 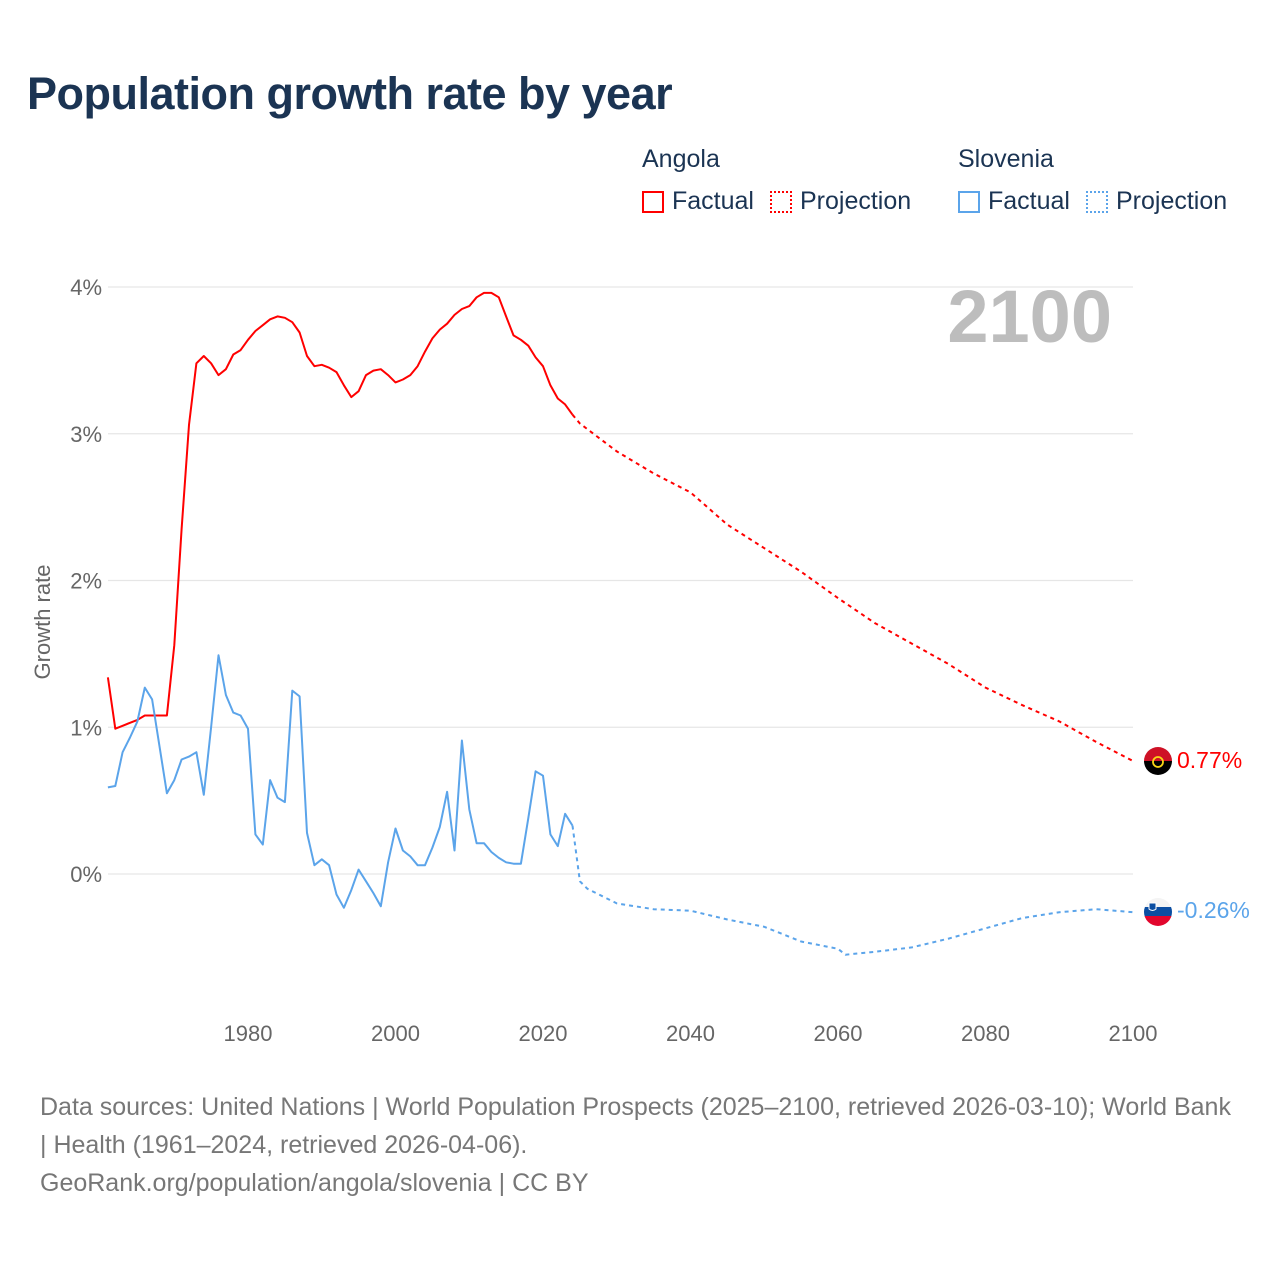 I want to click on y-tick-label: 1%, so click(x=86, y=727).